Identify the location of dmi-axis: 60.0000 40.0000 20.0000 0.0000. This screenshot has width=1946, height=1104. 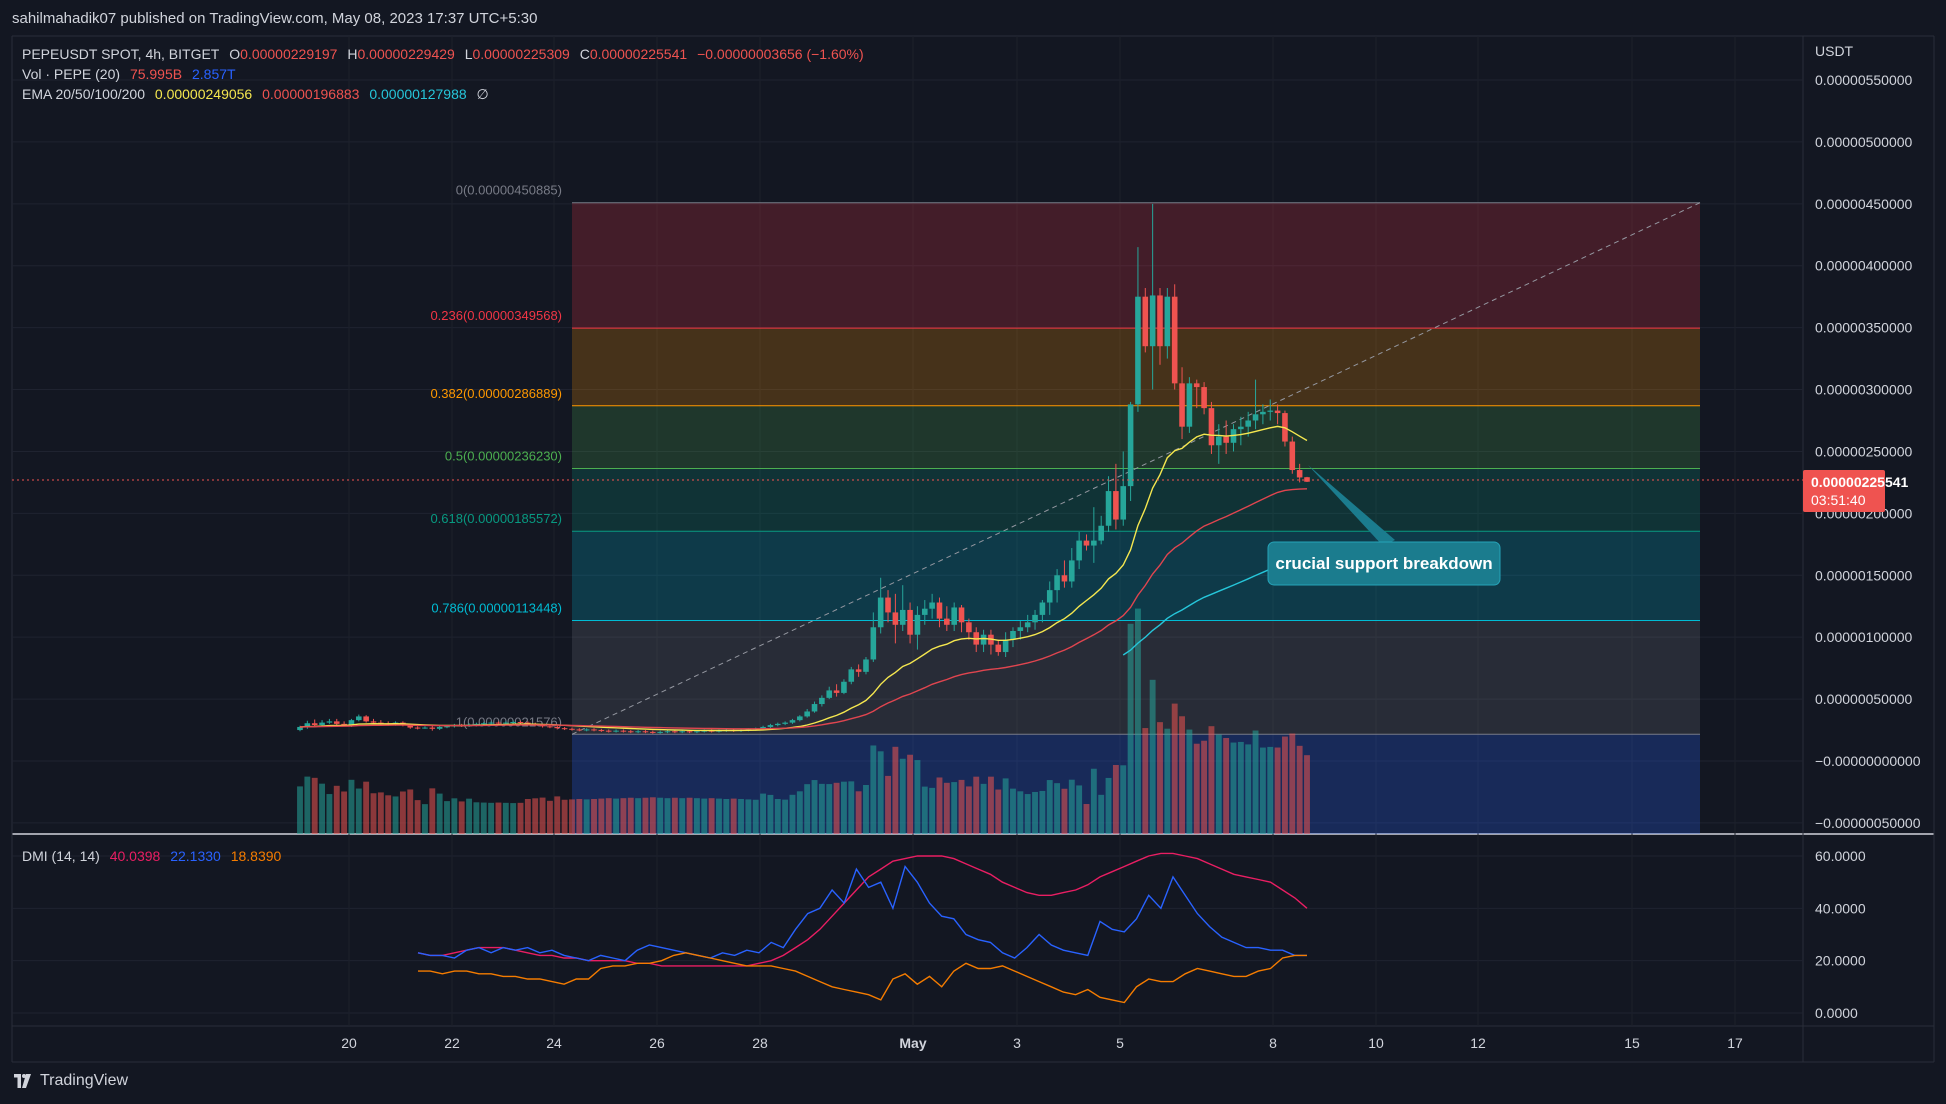
(1840, 934).